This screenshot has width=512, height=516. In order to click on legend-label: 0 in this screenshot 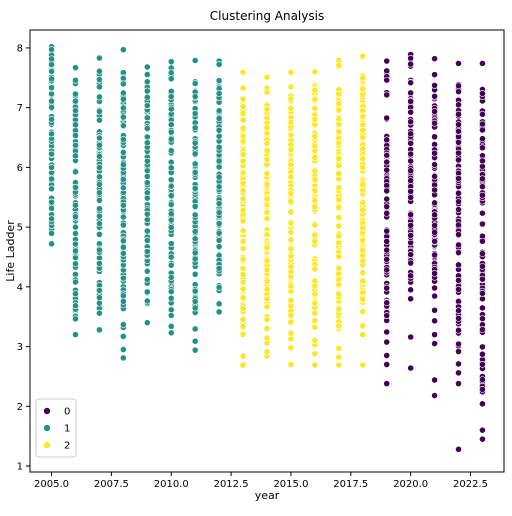, I will do `click(67, 412)`.